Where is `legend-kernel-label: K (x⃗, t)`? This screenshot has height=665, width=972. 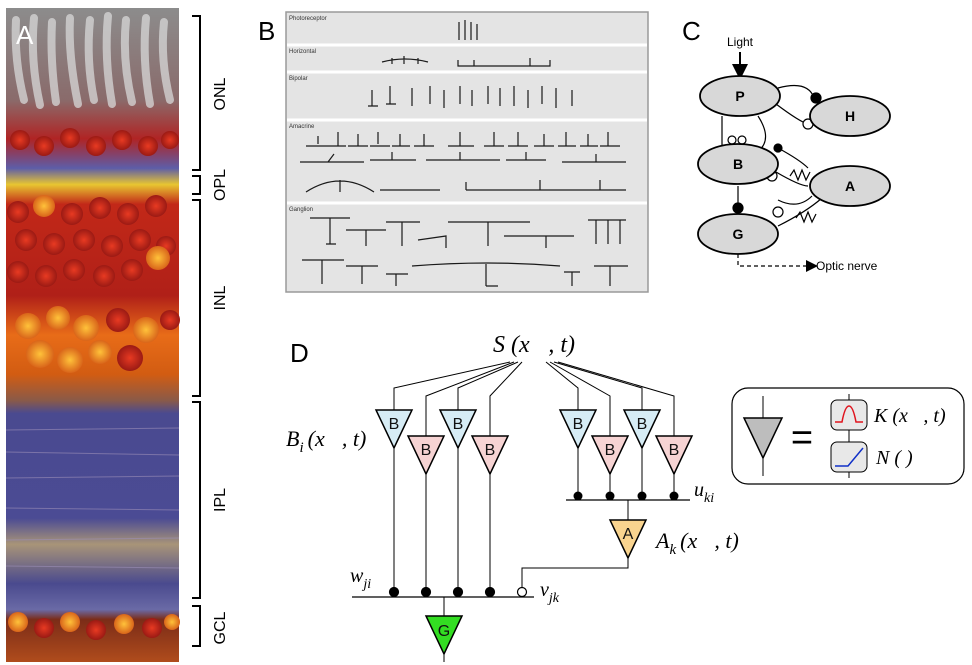
legend-kernel-label: K (x⃗, t) is located at coordinates (909, 416).